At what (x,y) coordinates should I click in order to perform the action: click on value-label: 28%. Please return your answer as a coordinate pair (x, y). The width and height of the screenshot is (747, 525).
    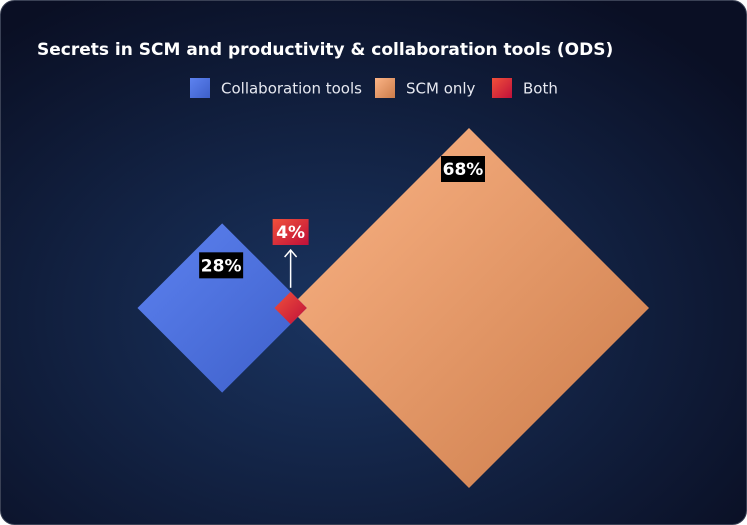
    Looking at the image, I should click on (221, 266).